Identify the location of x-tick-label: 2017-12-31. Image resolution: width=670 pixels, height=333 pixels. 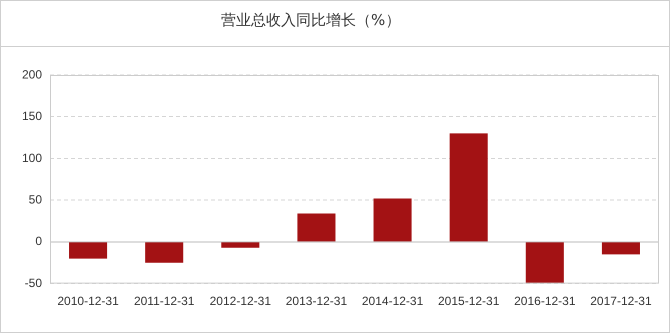
(621, 301).